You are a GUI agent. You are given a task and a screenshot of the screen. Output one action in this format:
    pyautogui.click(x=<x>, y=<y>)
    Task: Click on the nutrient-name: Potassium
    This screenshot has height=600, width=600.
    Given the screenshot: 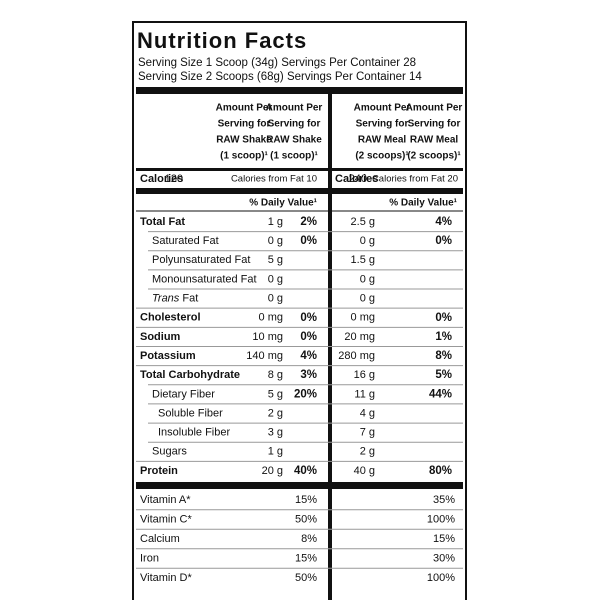 What is the action you would take?
    pyautogui.click(x=168, y=356)
    